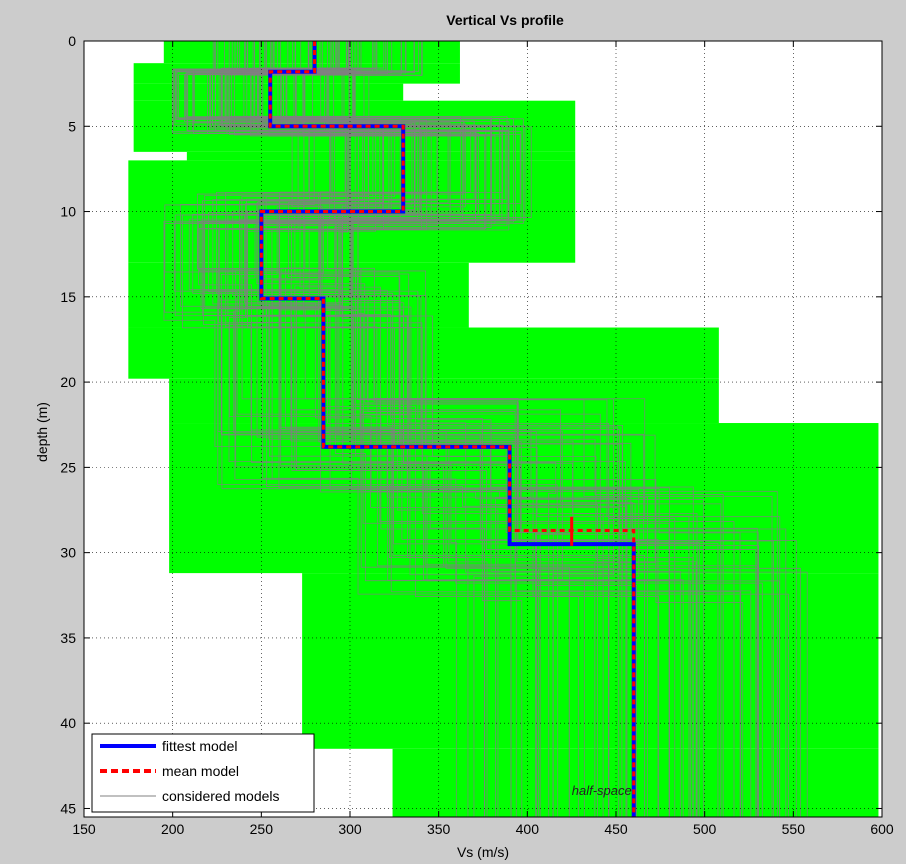 This screenshot has height=864, width=906. Describe the element at coordinates (882, 829) in the screenshot. I see `x-tick-label: 600` at that location.